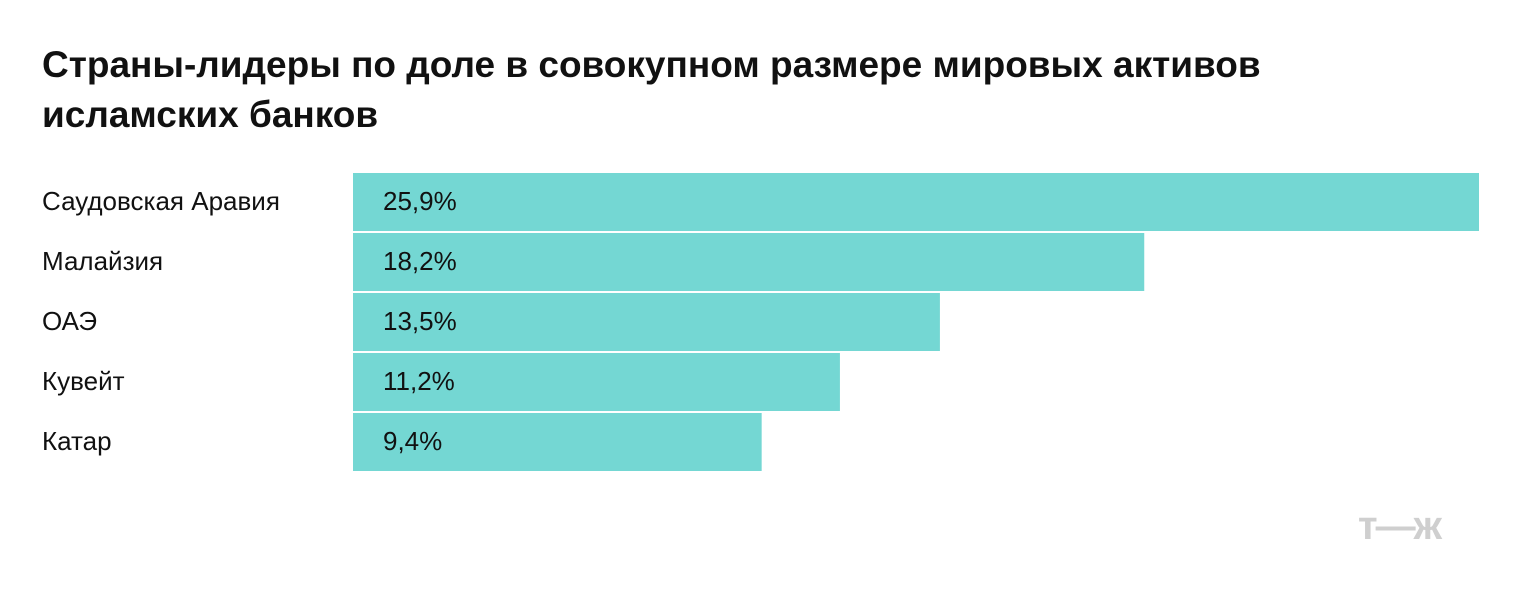  What do you see at coordinates (102, 261) in the screenshot?
I see `category-label: Малайзия` at bounding box center [102, 261].